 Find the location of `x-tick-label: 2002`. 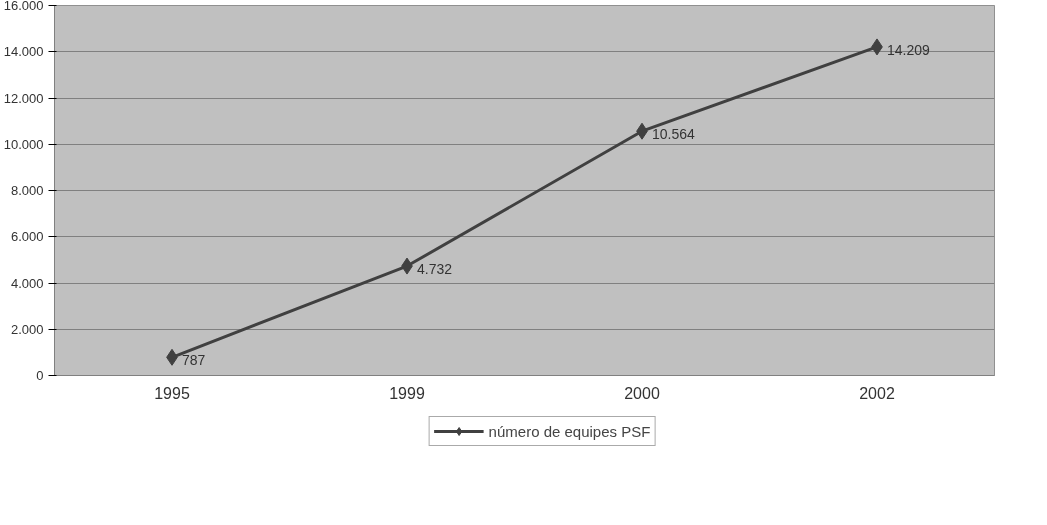

x-tick-label: 2002 is located at coordinates (877, 393).